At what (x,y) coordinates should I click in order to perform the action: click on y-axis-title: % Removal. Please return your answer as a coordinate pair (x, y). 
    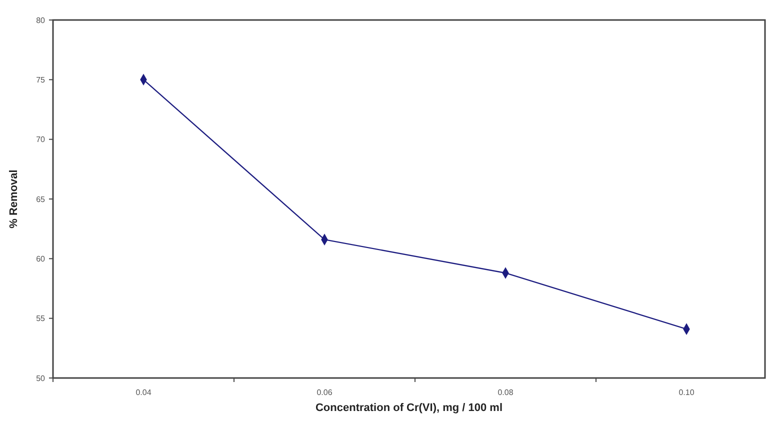
    Looking at the image, I should click on (14, 199).